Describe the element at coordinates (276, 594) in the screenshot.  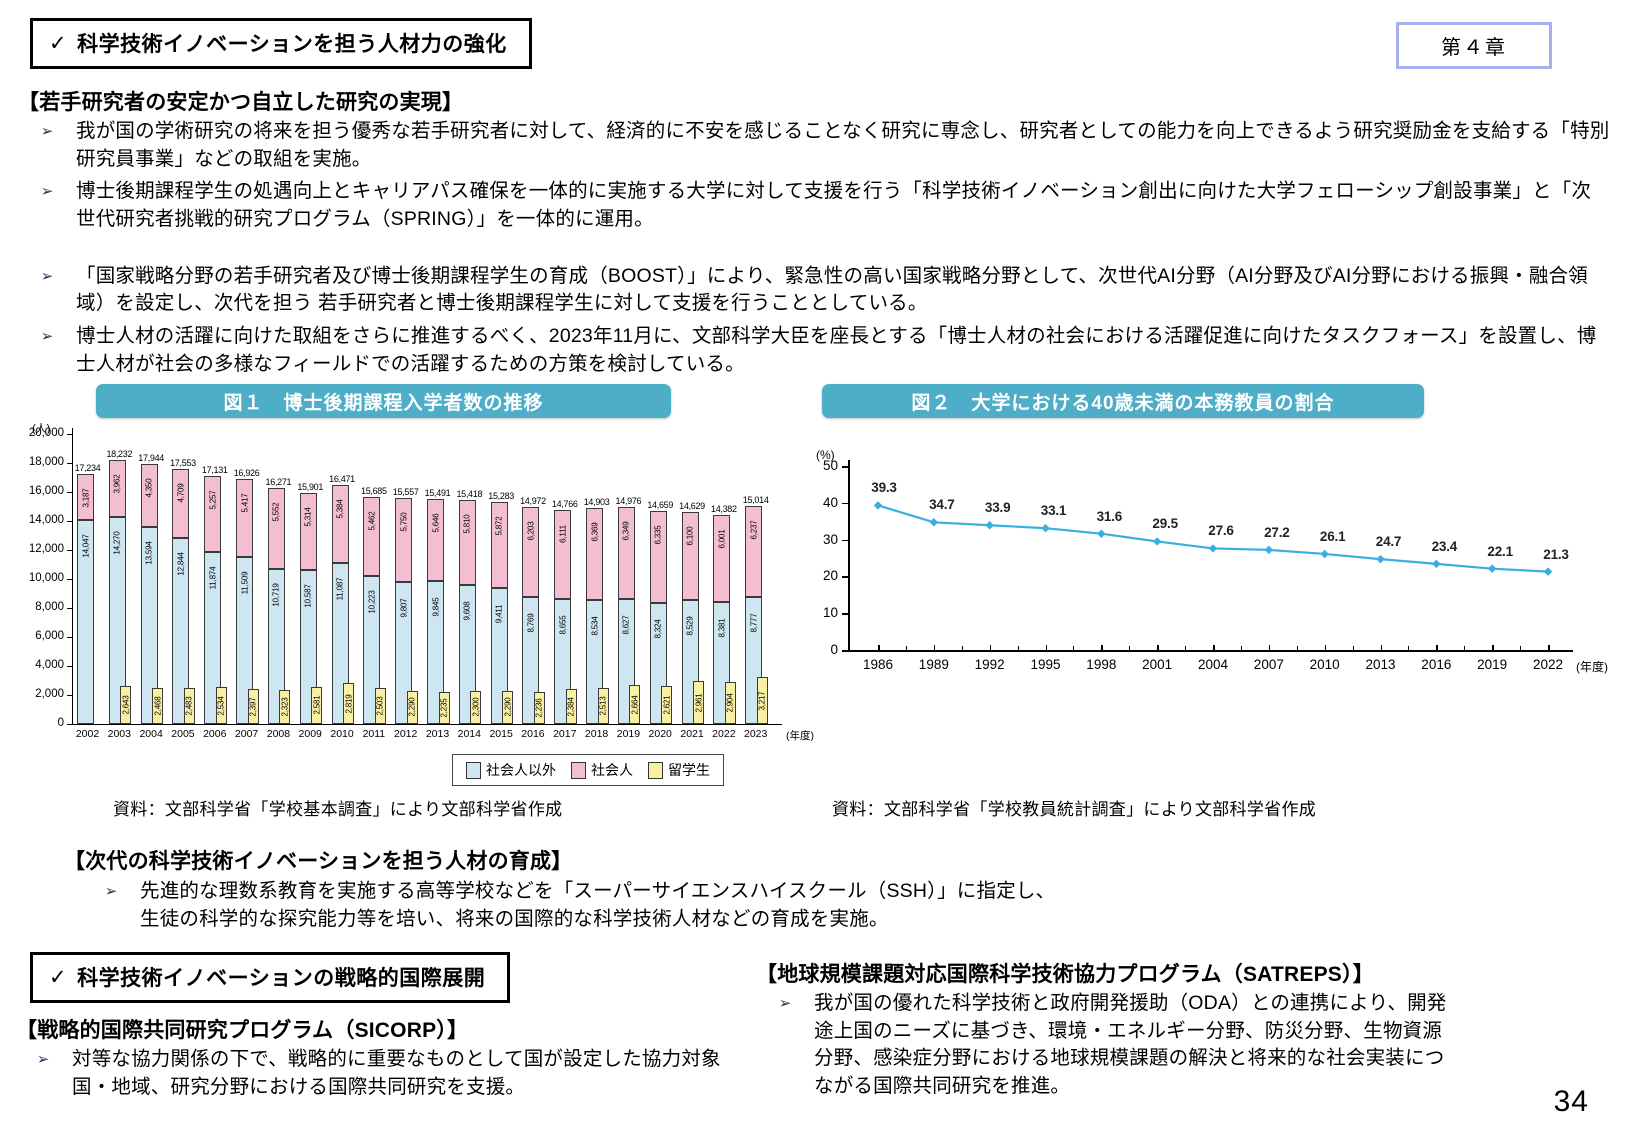
I see `bar-value-shakaijin-igai: 10,719` at that location.